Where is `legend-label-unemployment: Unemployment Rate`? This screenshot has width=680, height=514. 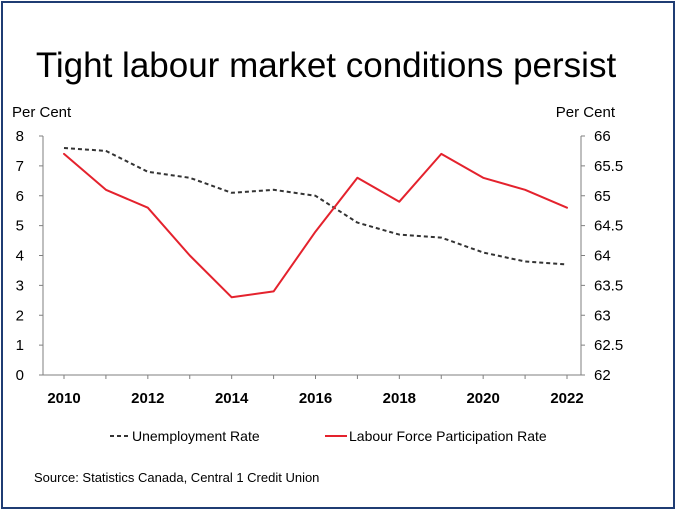
legend-label-unemployment: Unemployment Rate is located at coordinates (196, 436).